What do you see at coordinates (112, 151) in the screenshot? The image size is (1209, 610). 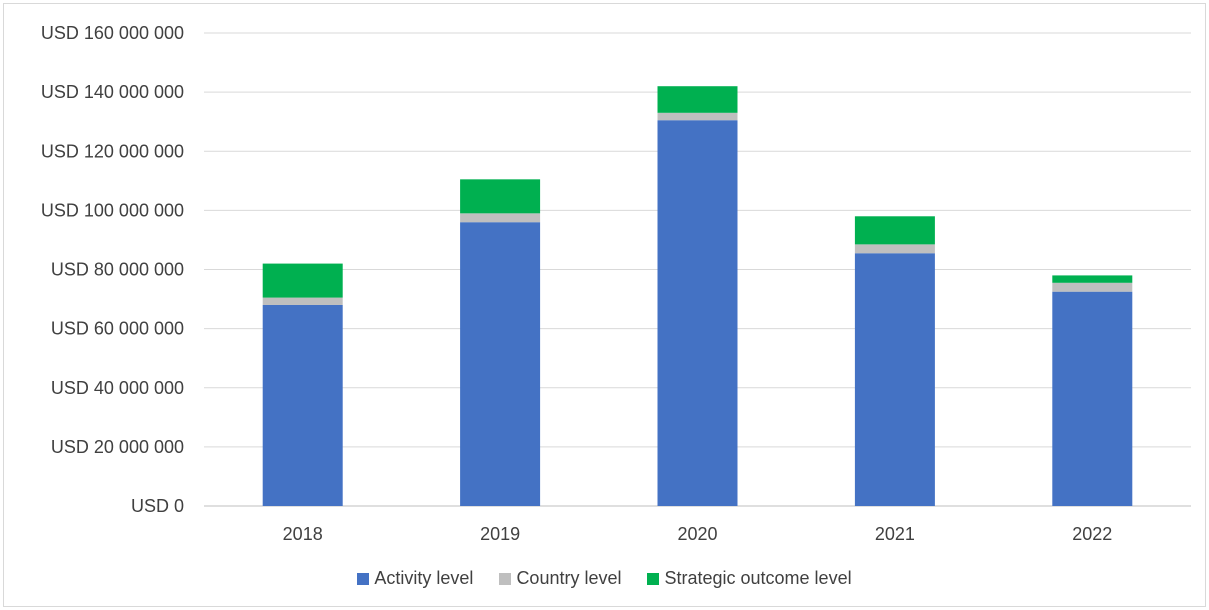 I see `y-tick-label: USD 120 000 000` at bounding box center [112, 151].